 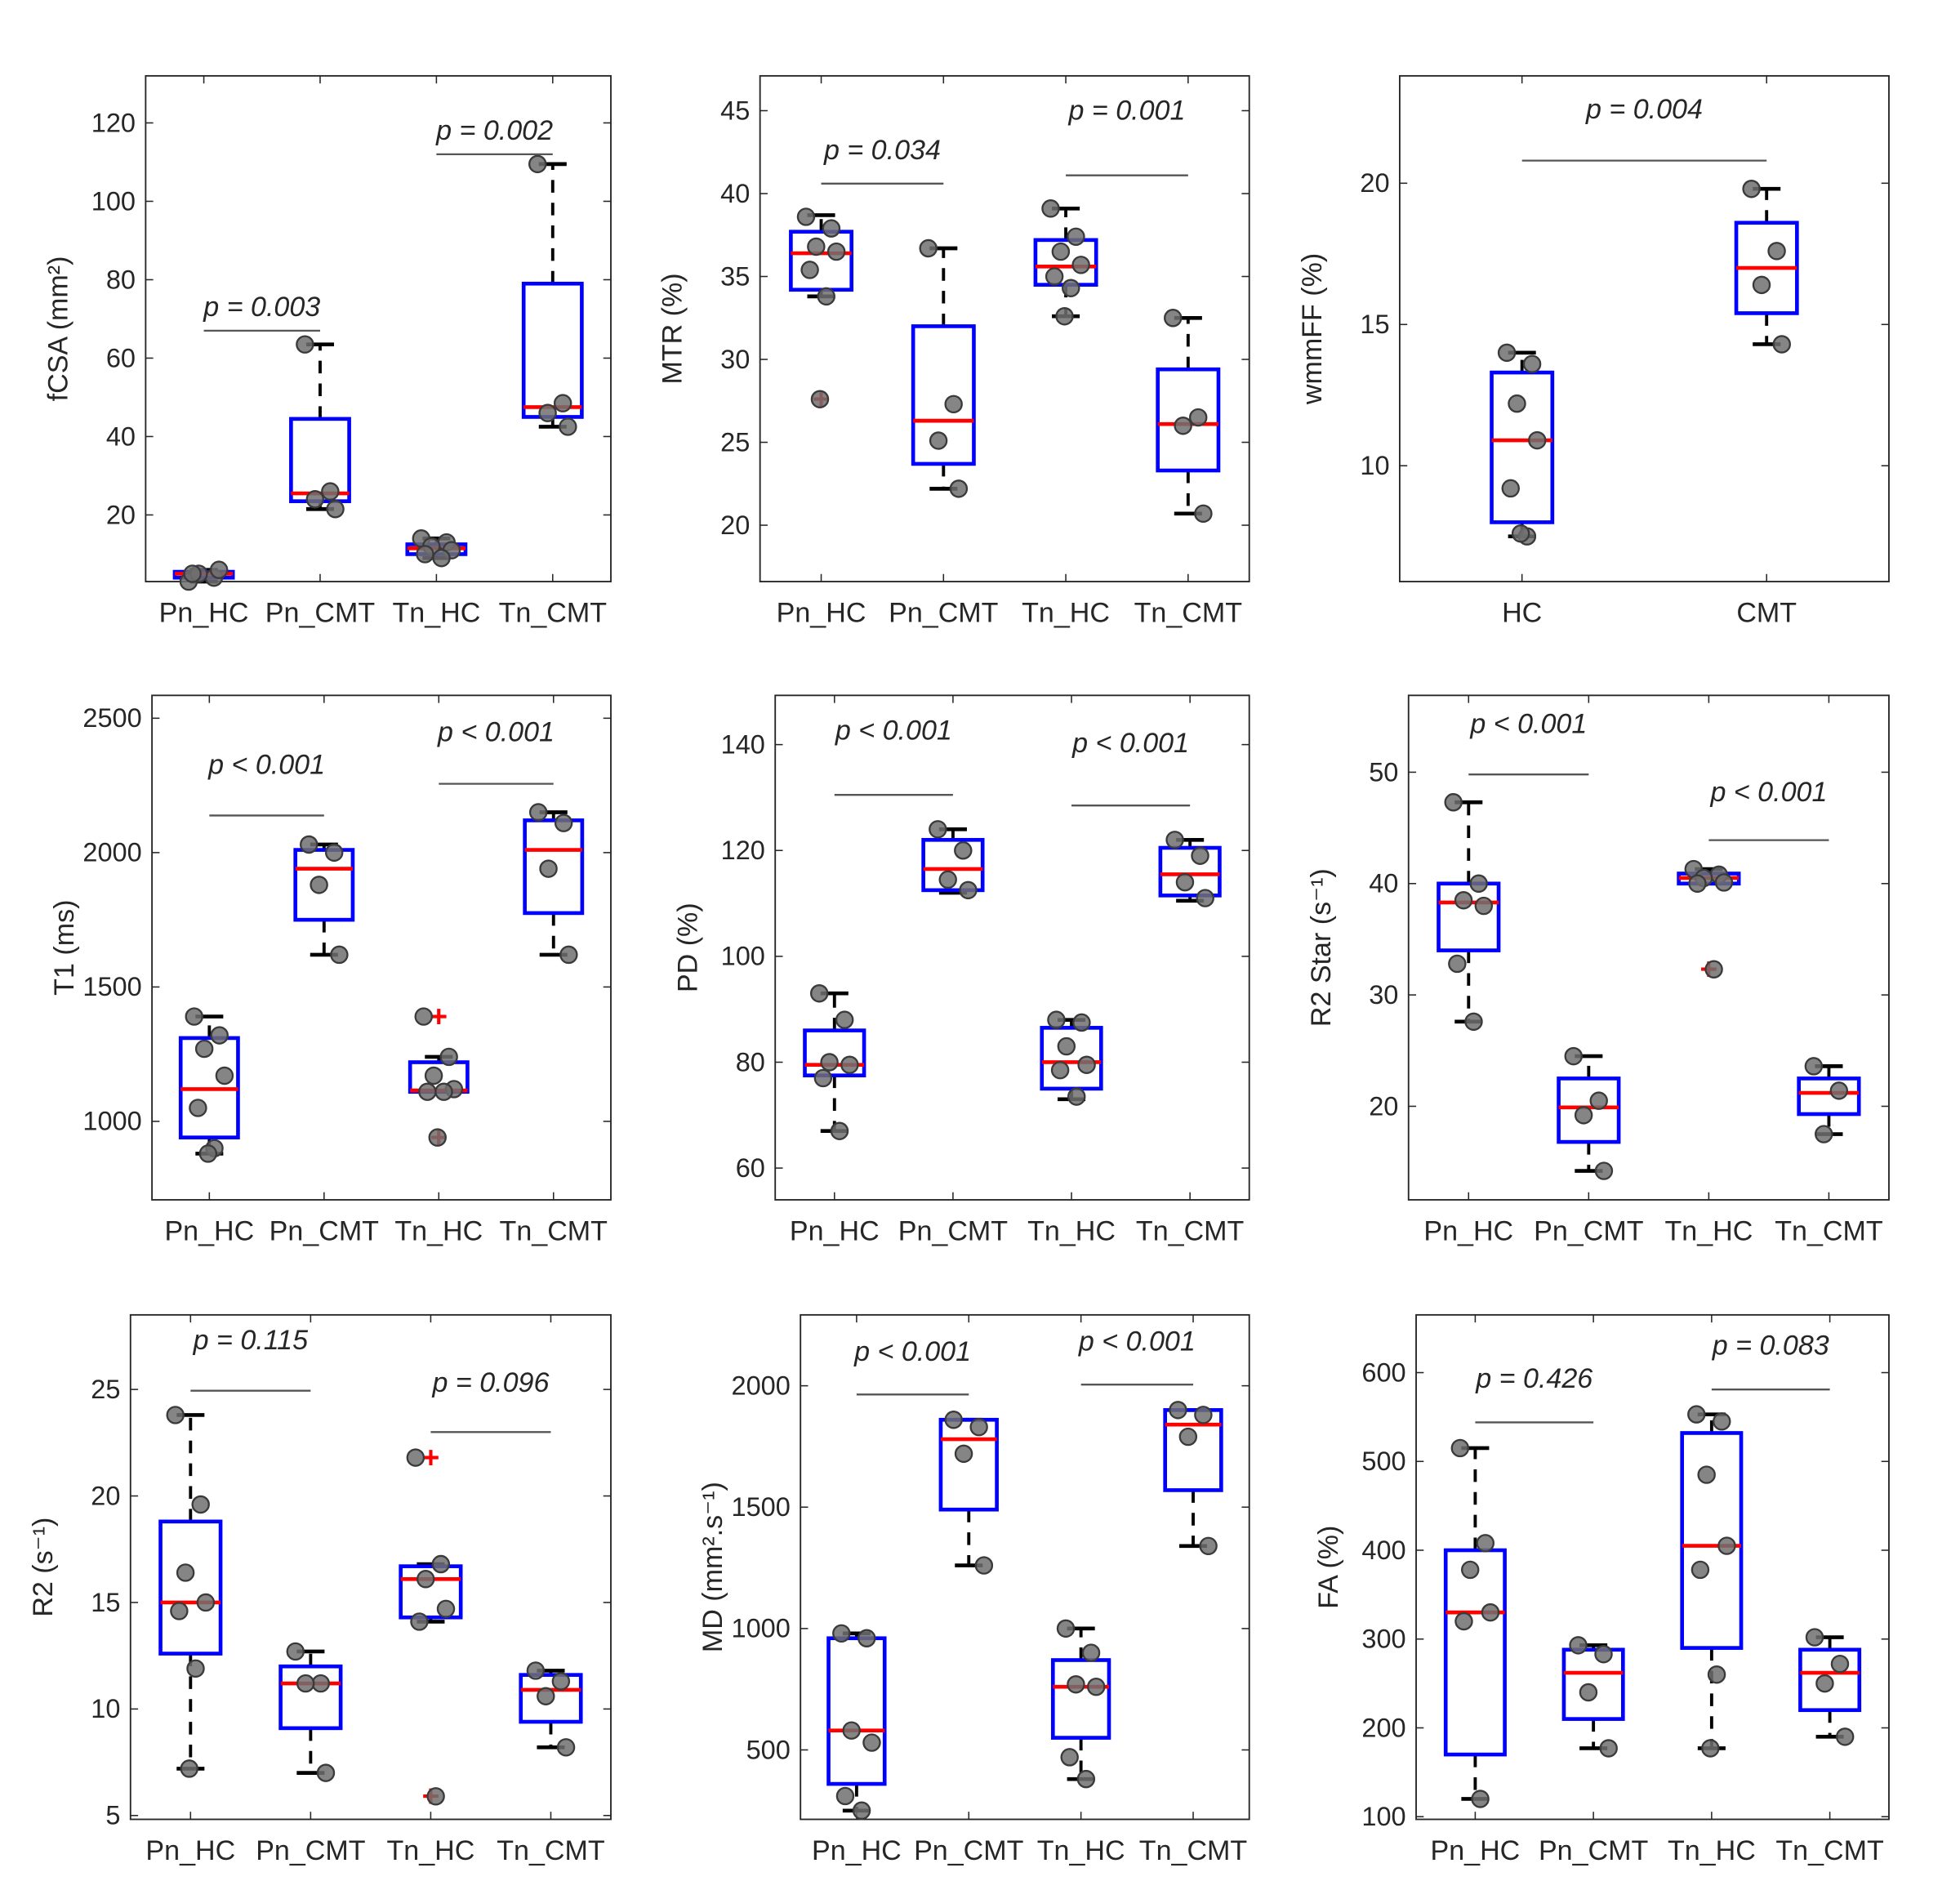 What do you see at coordinates (735, 110) in the screenshot?
I see `y-tick-label: 45` at bounding box center [735, 110].